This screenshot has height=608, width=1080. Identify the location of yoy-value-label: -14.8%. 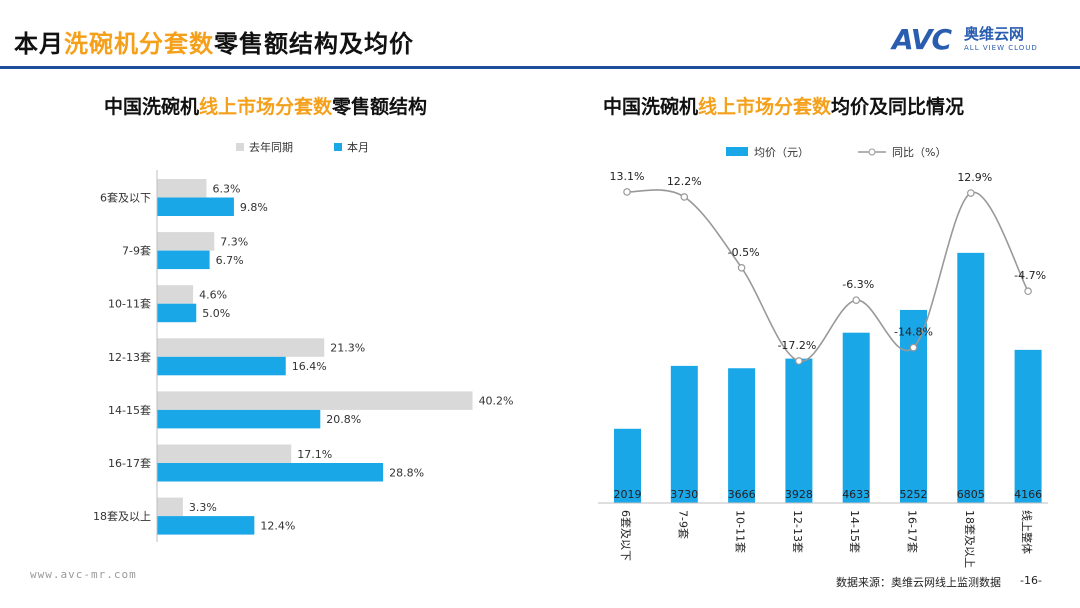
(913, 332).